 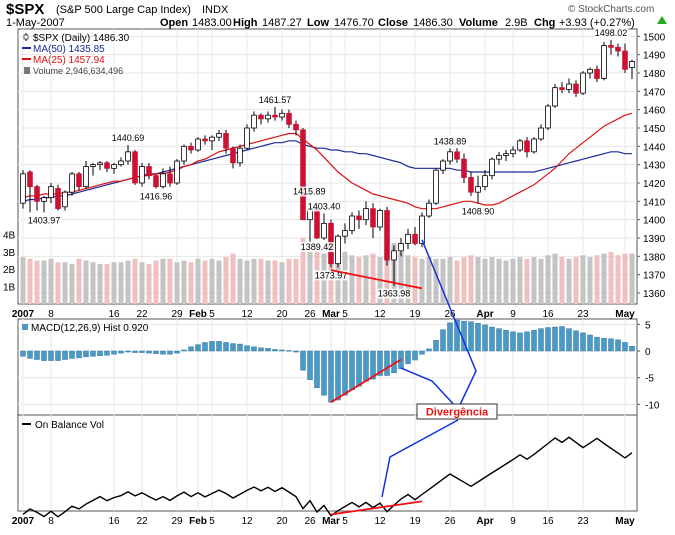 I want to click on volume-axis-label: 3B, so click(x=9, y=253).